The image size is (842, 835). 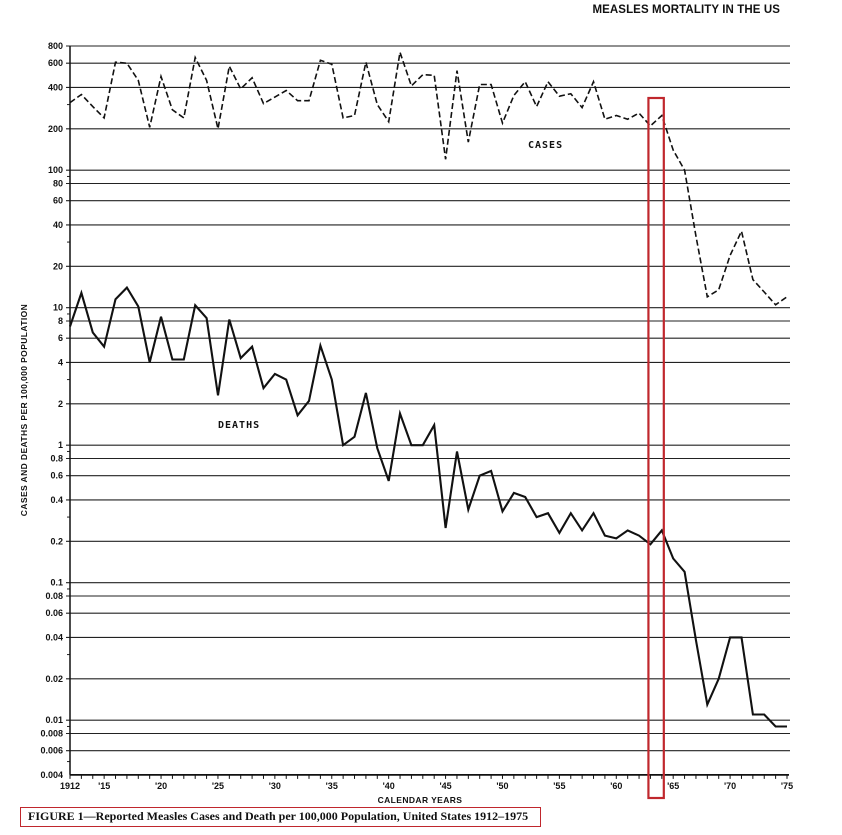 I want to click on y-tick-label: 80, so click(x=58, y=184).